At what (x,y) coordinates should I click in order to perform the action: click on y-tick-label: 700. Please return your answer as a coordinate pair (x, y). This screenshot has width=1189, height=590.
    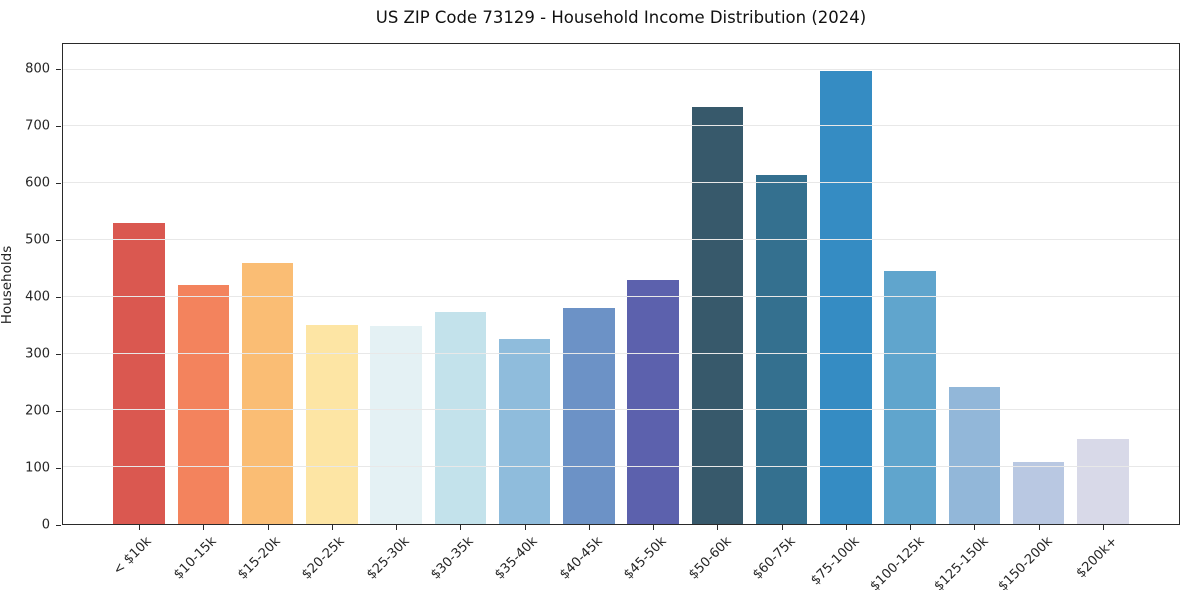
    Looking at the image, I should click on (37, 126).